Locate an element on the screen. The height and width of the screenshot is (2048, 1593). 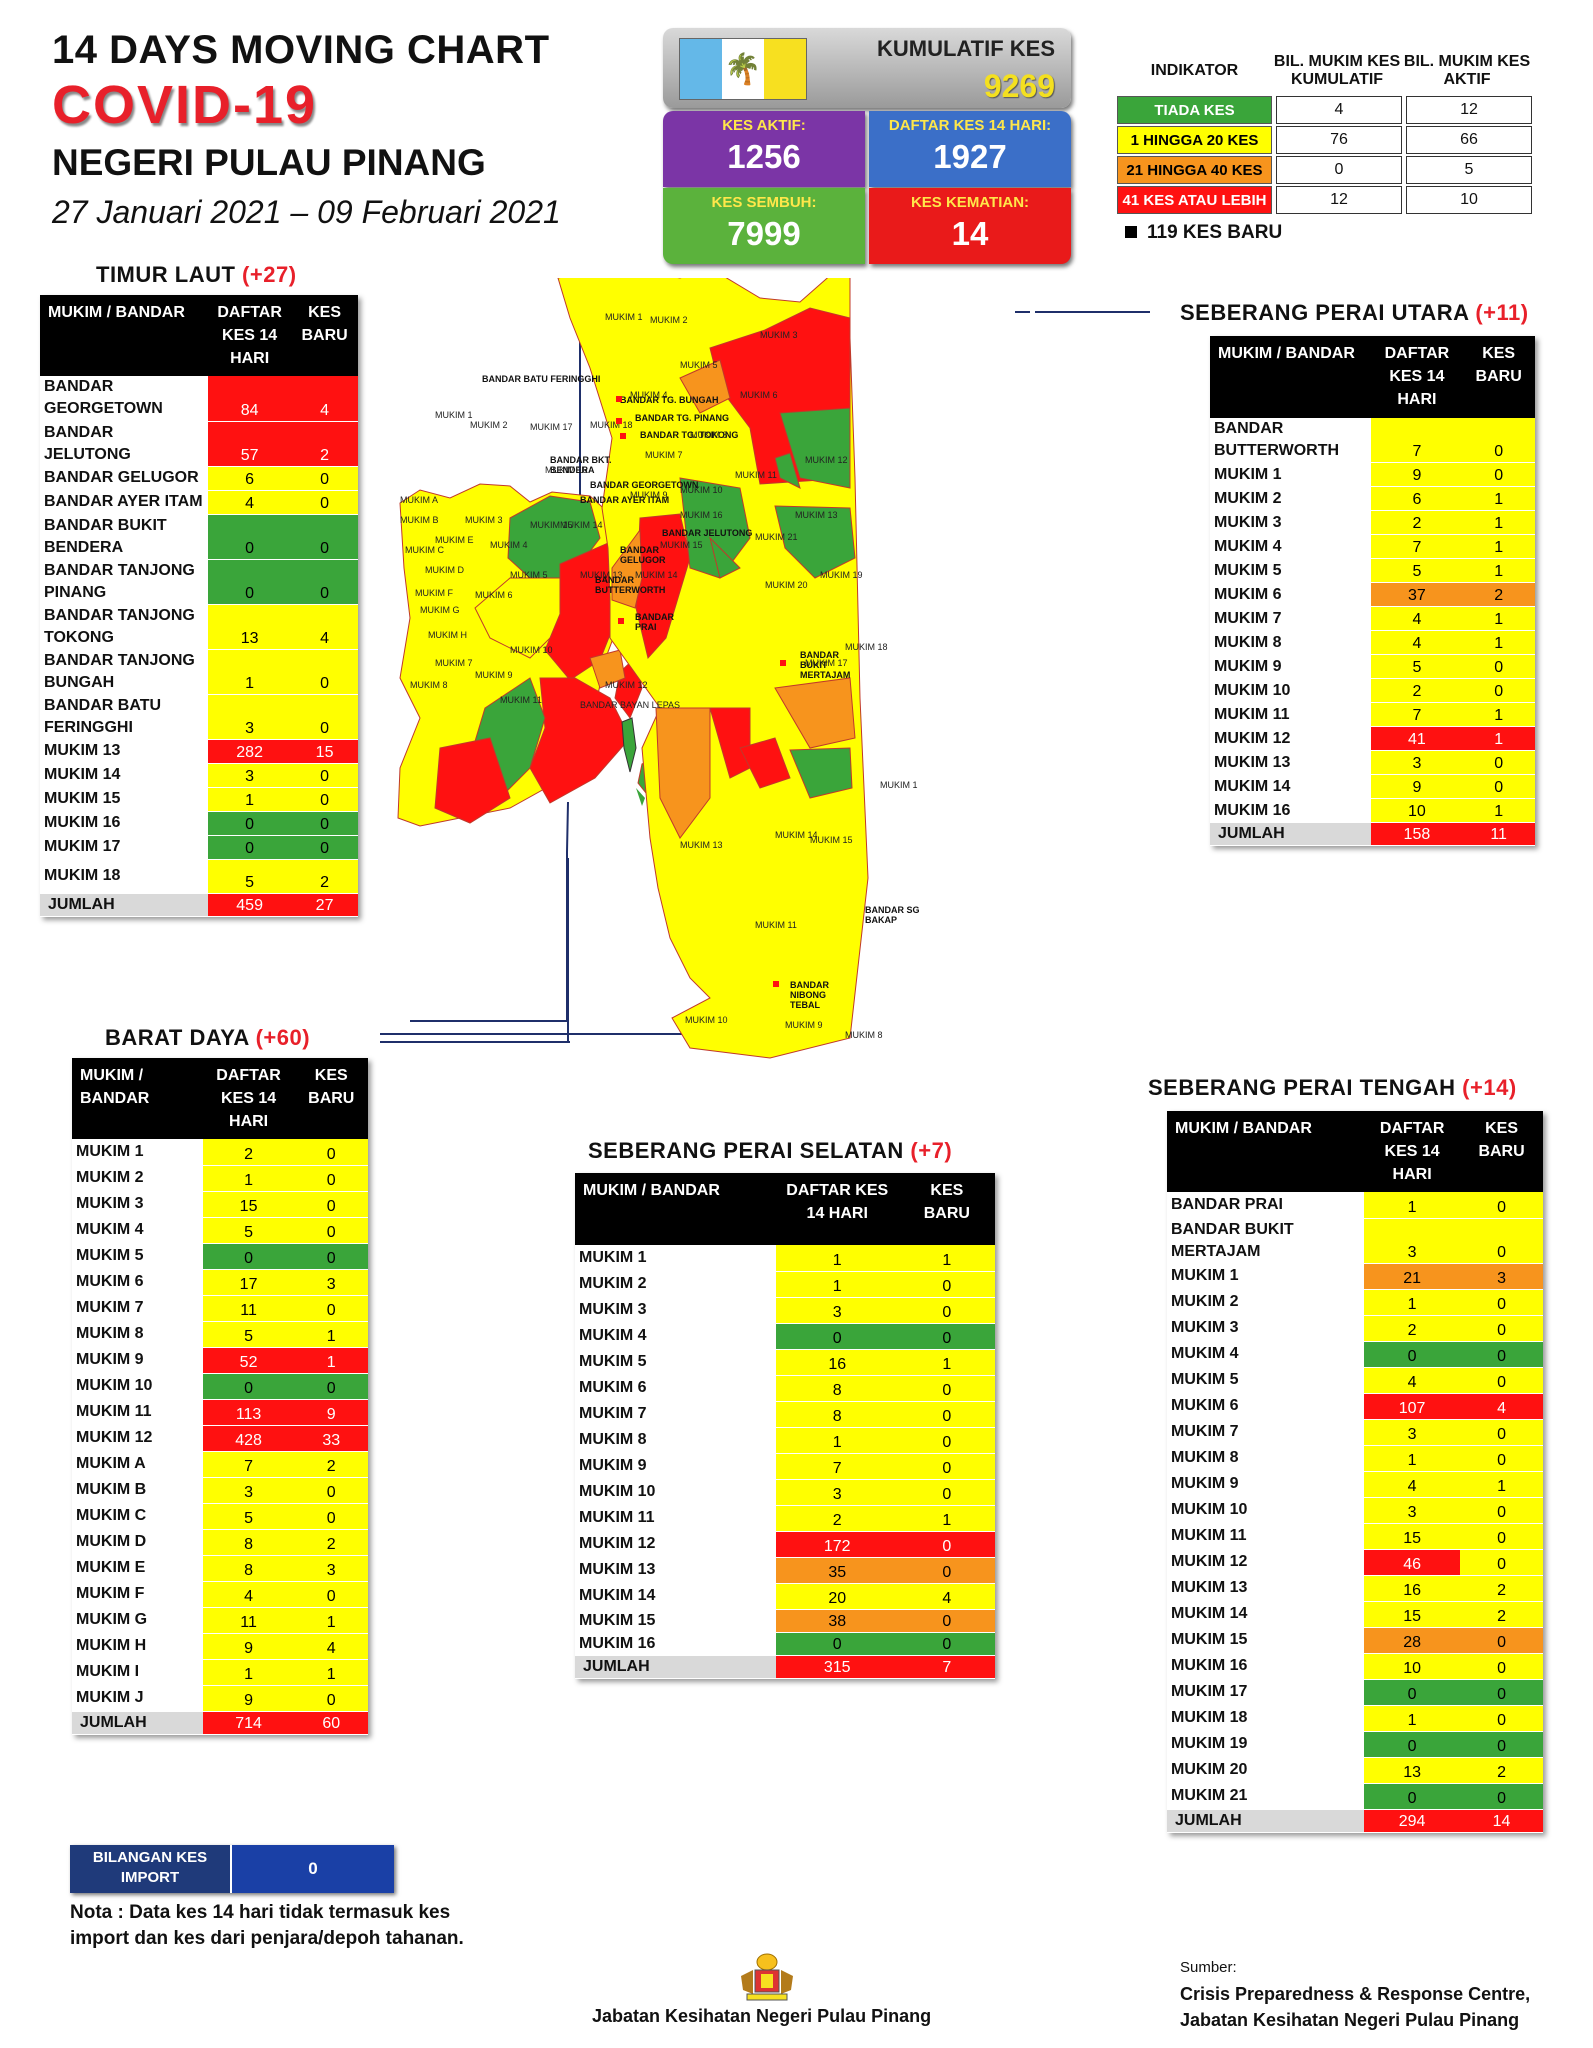
cases-14day-cell: 3 is located at coordinates (837, 1310).